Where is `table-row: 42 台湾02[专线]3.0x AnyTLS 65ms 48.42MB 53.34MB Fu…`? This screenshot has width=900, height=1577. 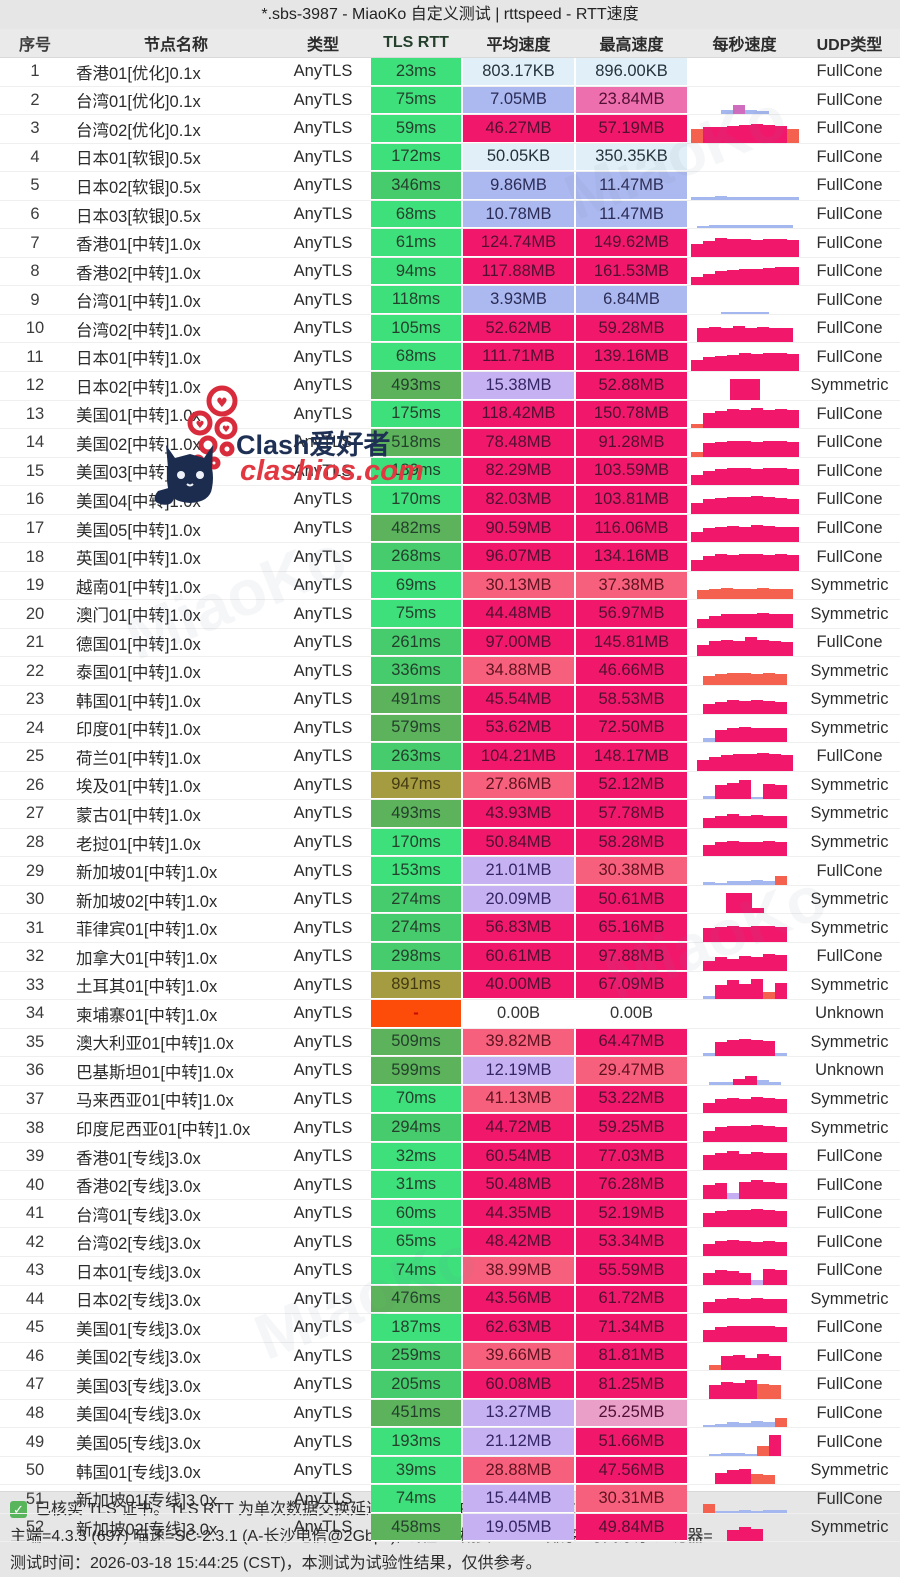
table-row: 42 台湾02[专线]3.0x AnyTLS 65ms 48.42MB 53.34MB Fu… is located at coordinates (450, 1242).